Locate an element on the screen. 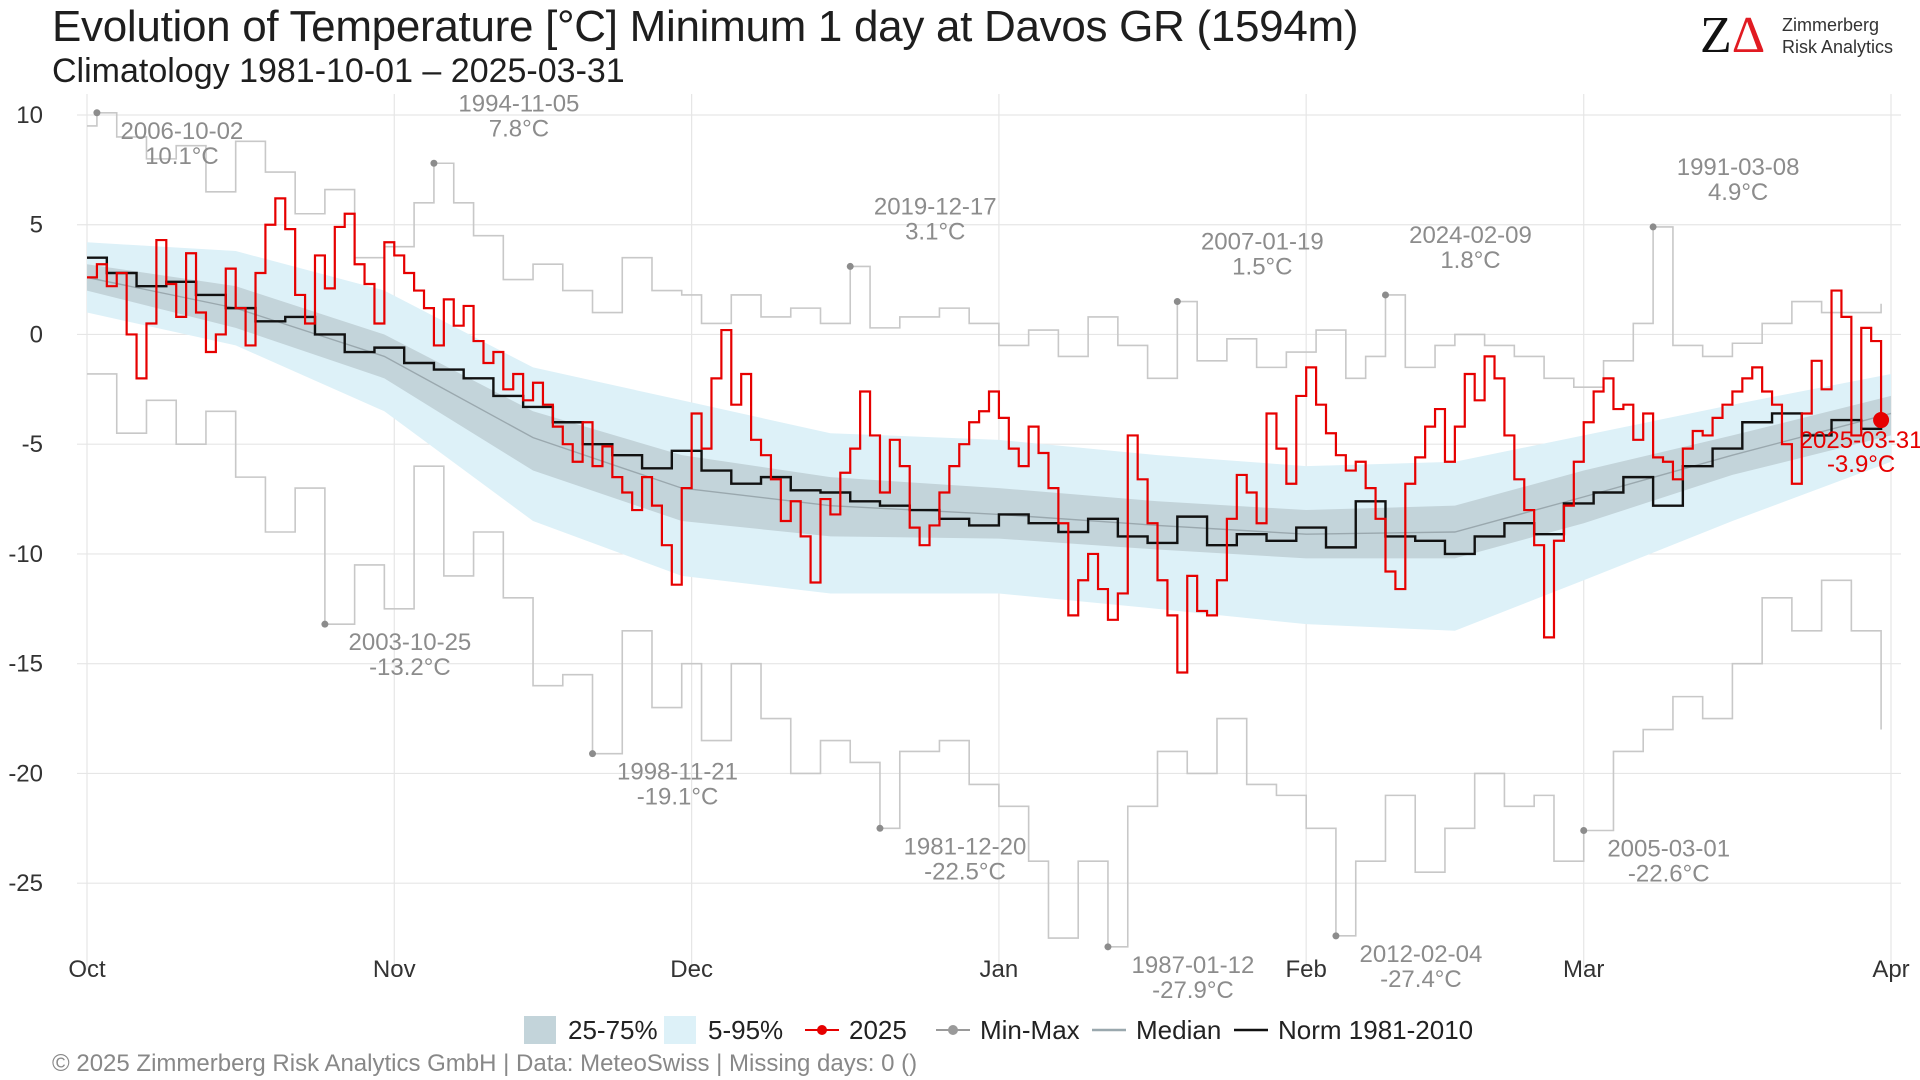 The image size is (1920, 1080). annotation-value: 1.5°C is located at coordinates (1262, 267).